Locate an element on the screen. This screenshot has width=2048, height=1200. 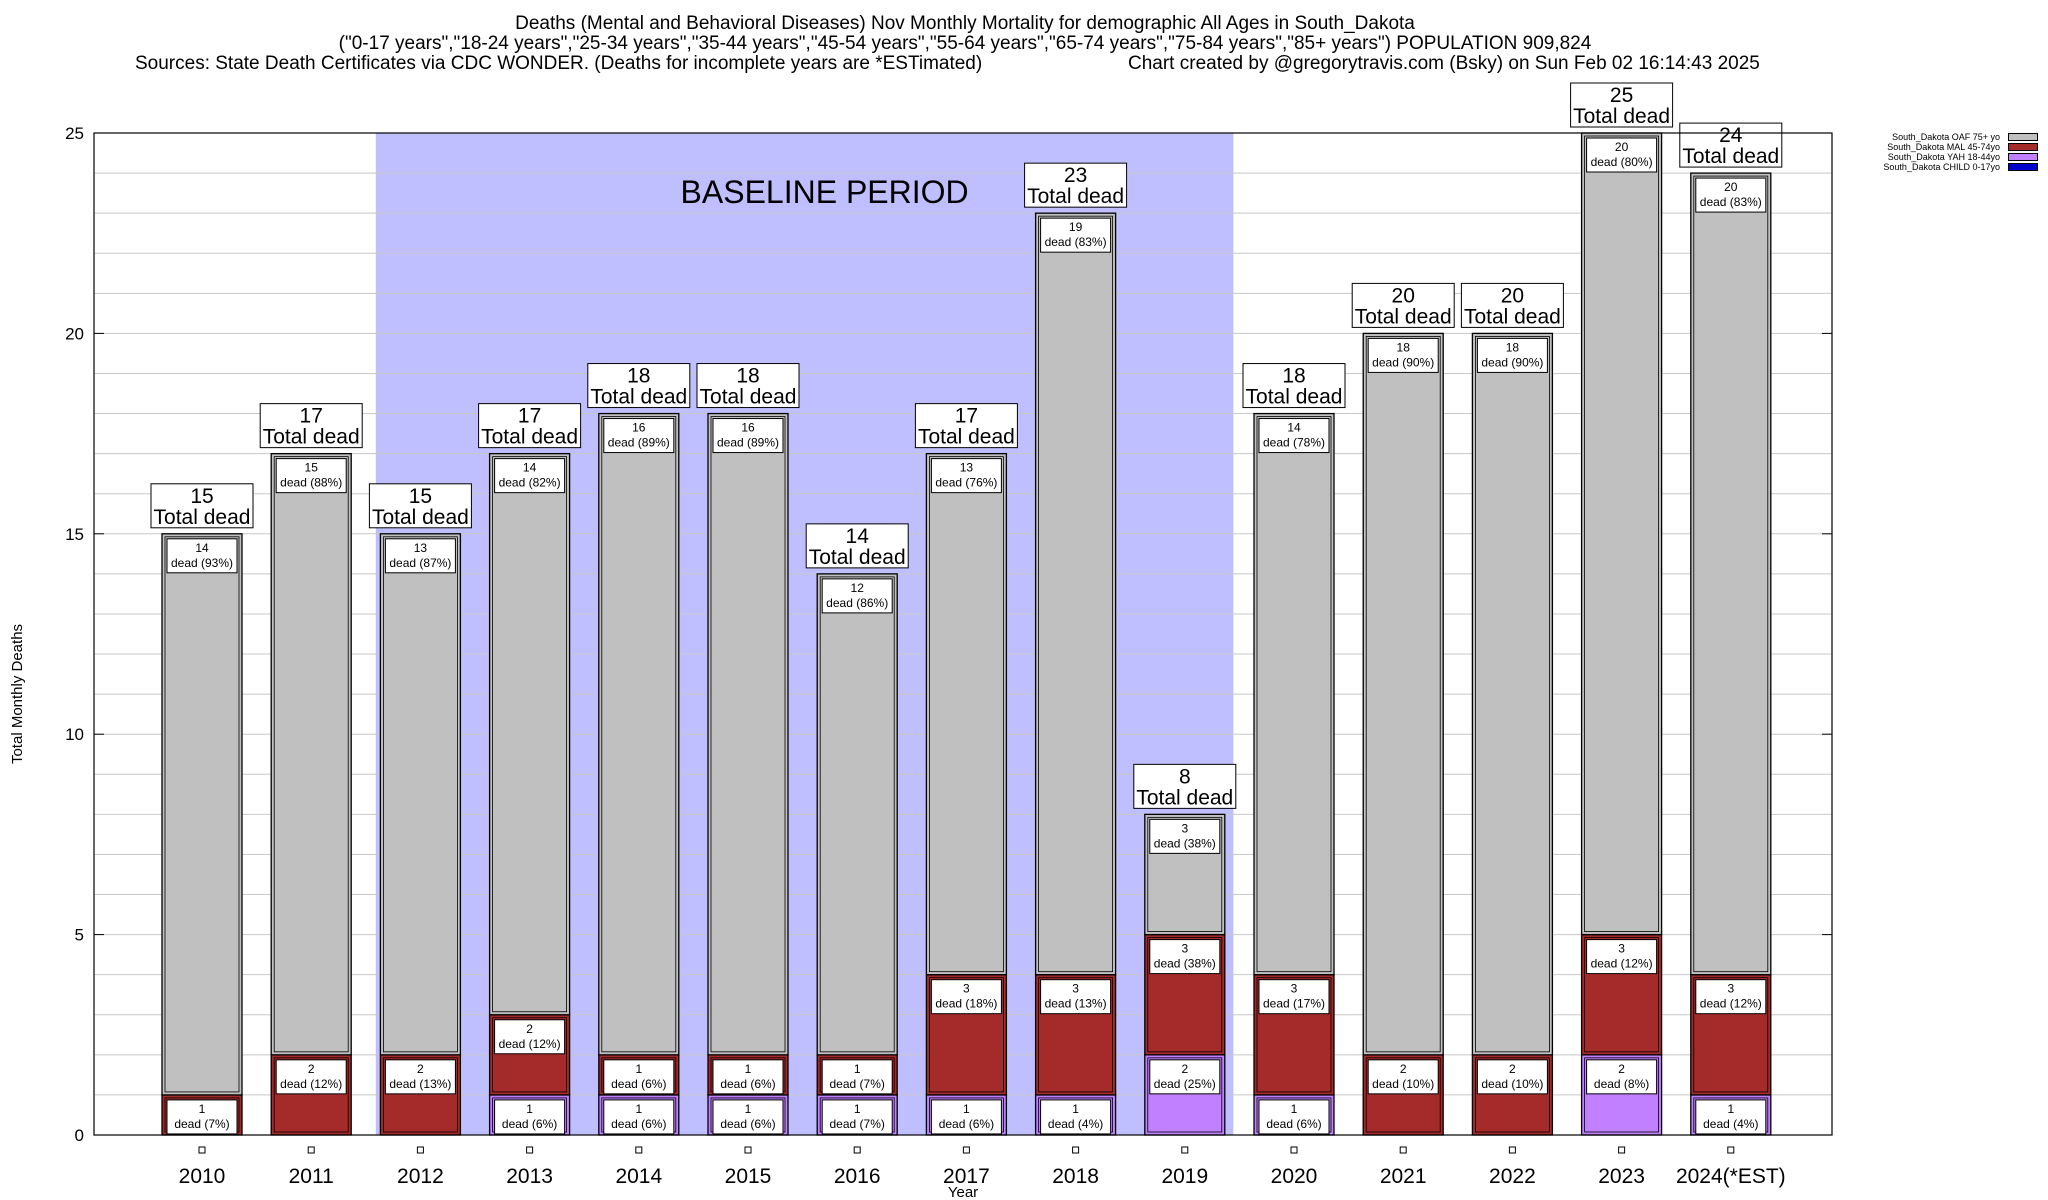
total-value-label: 8 is located at coordinates (1185, 776).